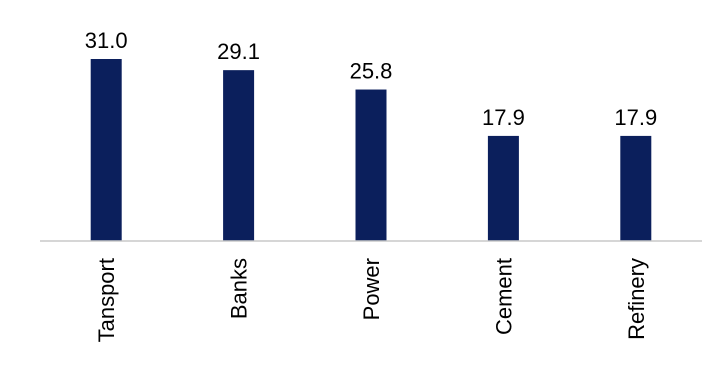 Image resolution: width=725 pixels, height=392 pixels. I want to click on category-label-refinery: Refinery, so click(636, 299).